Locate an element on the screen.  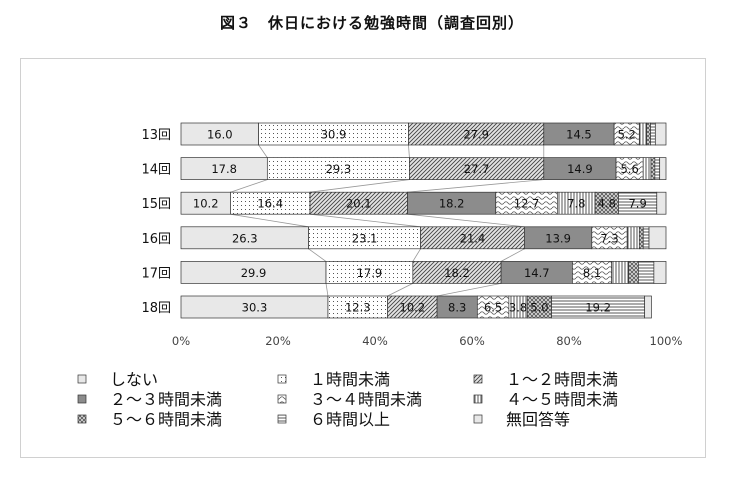
data-label: 5.6 is located at coordinates (629, 169).